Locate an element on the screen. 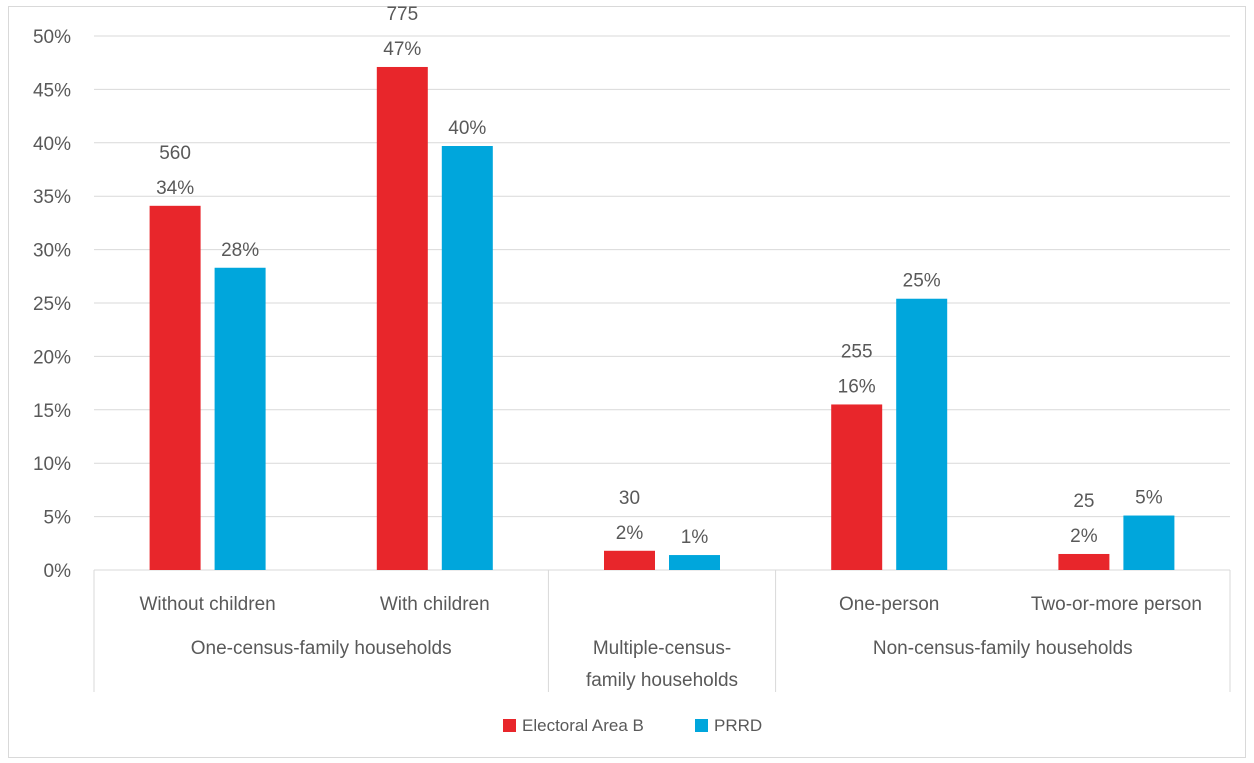 The height and width of the screenshot is (763, 1254). group-label: Multiple-census-family households is located at coordinates (662, 648).